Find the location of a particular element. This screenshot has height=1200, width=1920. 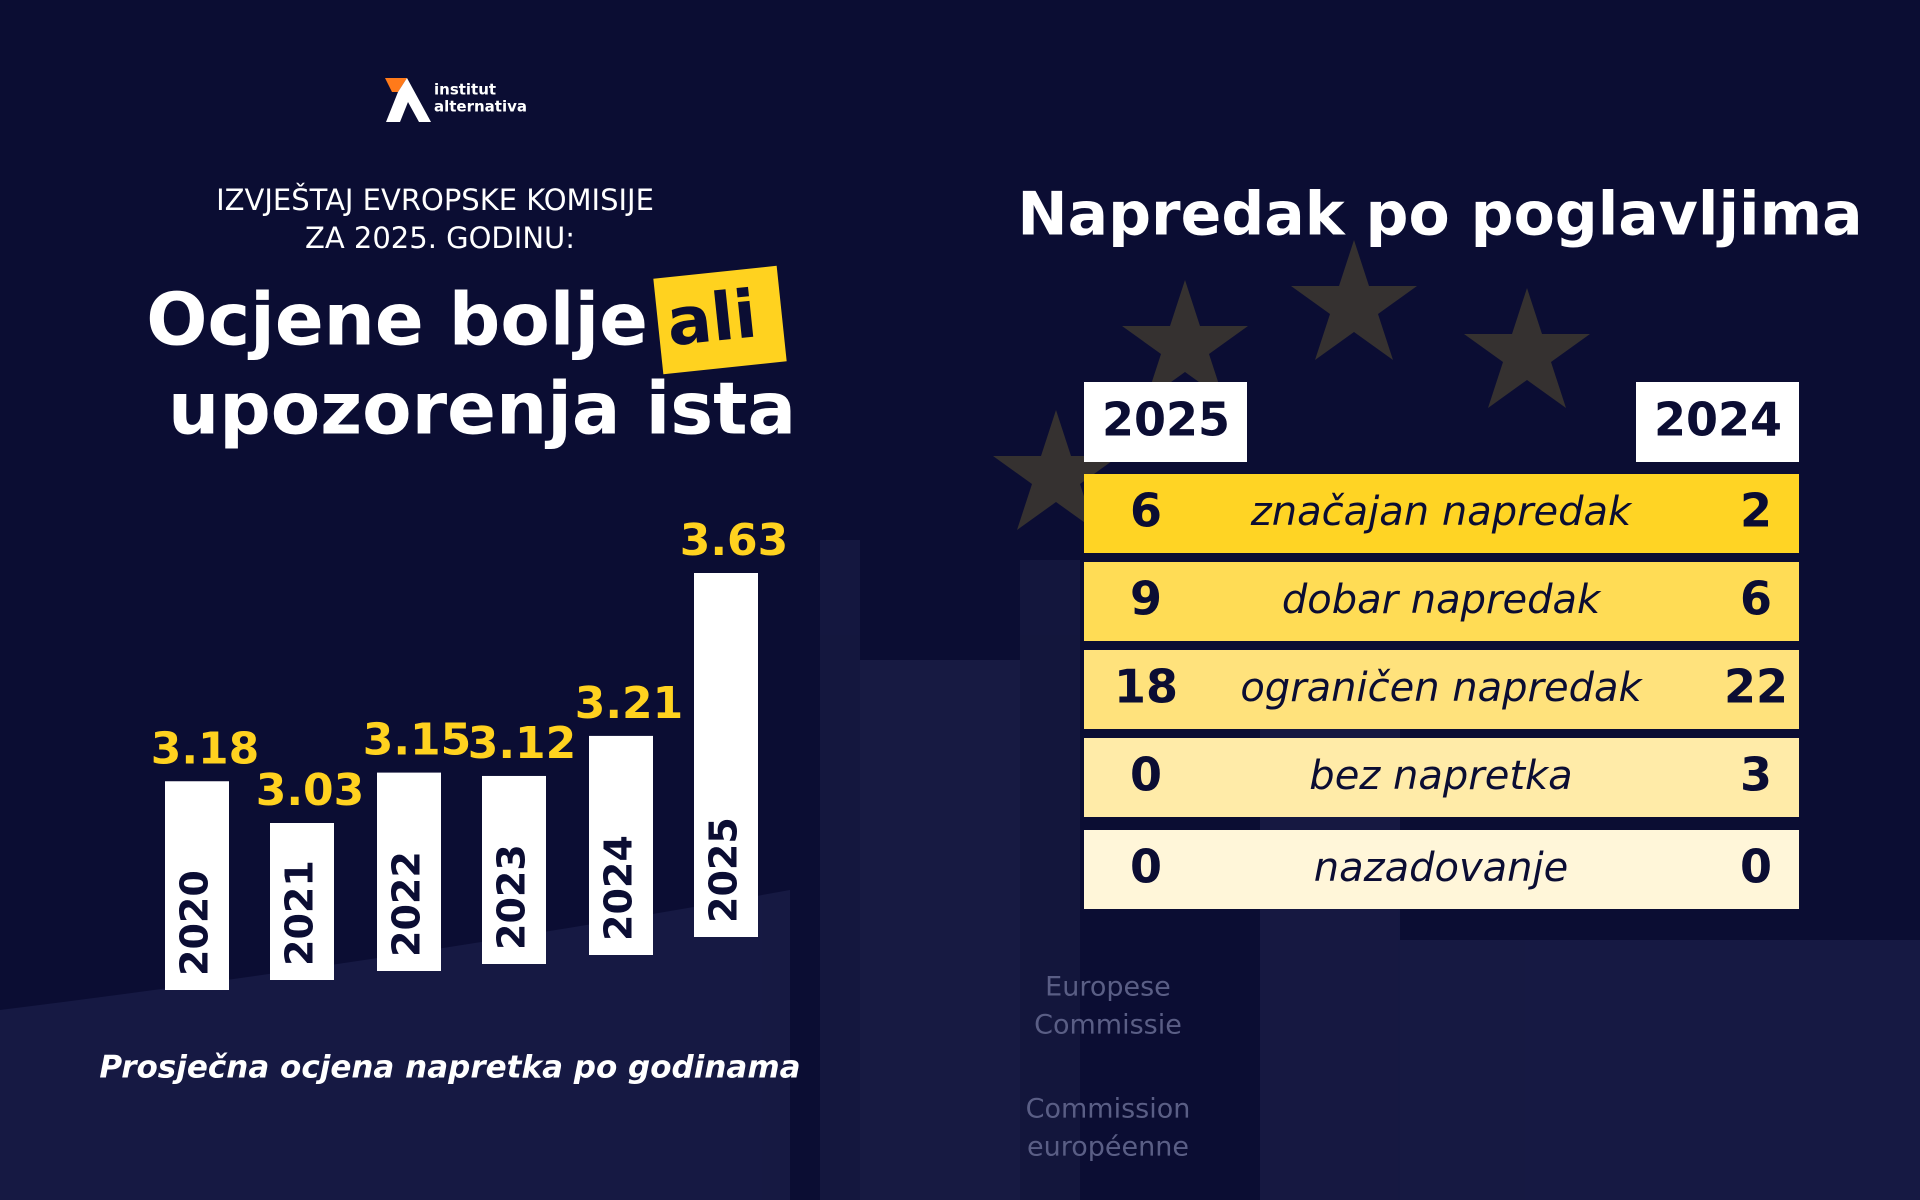

header-year: 2025 is located at coordinates (1166, 420).